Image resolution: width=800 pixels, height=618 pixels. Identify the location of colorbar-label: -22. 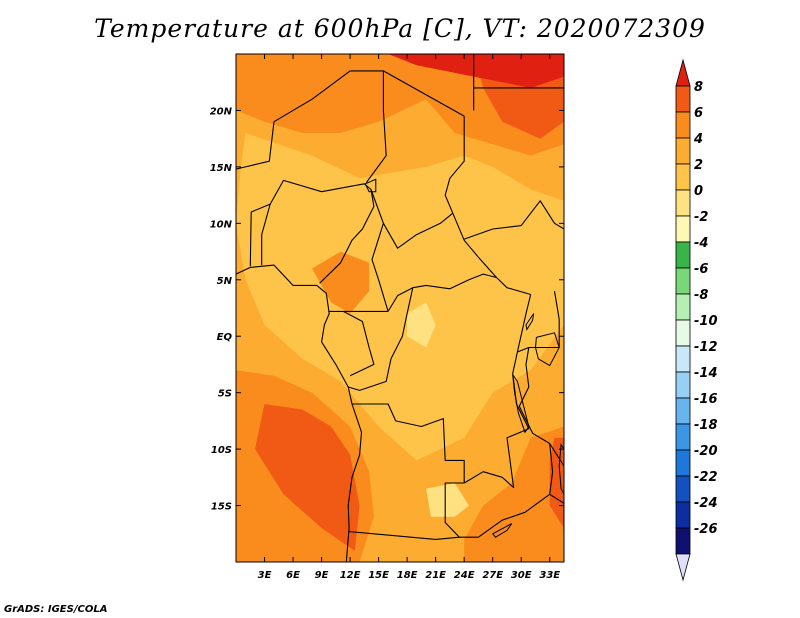
(706, 477).